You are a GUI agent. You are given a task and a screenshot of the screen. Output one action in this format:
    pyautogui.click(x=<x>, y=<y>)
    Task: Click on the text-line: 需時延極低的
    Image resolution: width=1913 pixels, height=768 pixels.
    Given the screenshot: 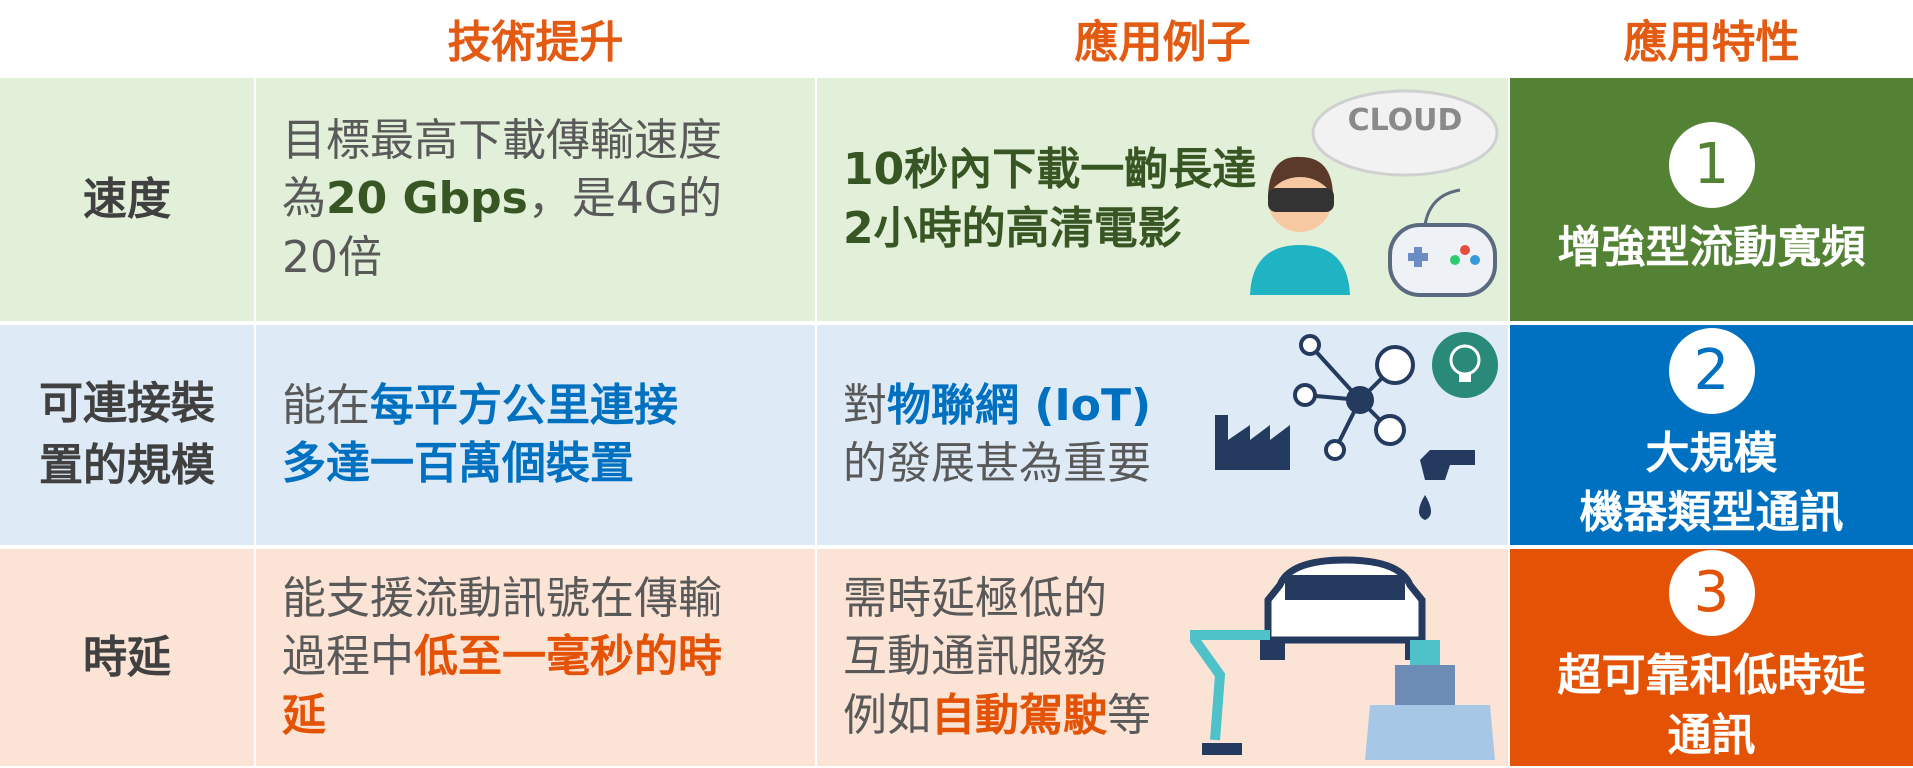 What is the action you would take?
    pyautogui.click(x=1175, y=599)
    